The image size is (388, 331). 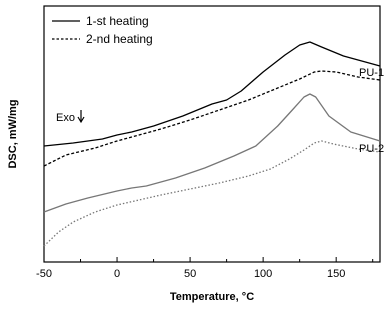 What do you see at coordinates (336, 274) in the screenshot?
I see `x-tick-label: 150` at bounding box center [336, 274].